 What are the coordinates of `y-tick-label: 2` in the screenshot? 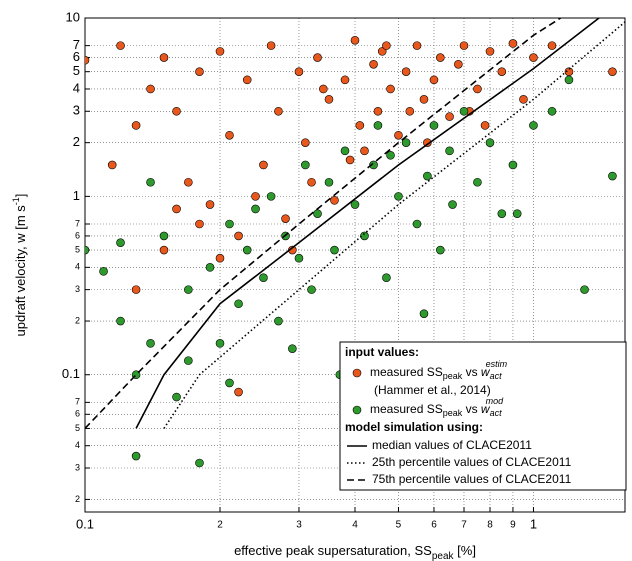 It's located at (77, 499).